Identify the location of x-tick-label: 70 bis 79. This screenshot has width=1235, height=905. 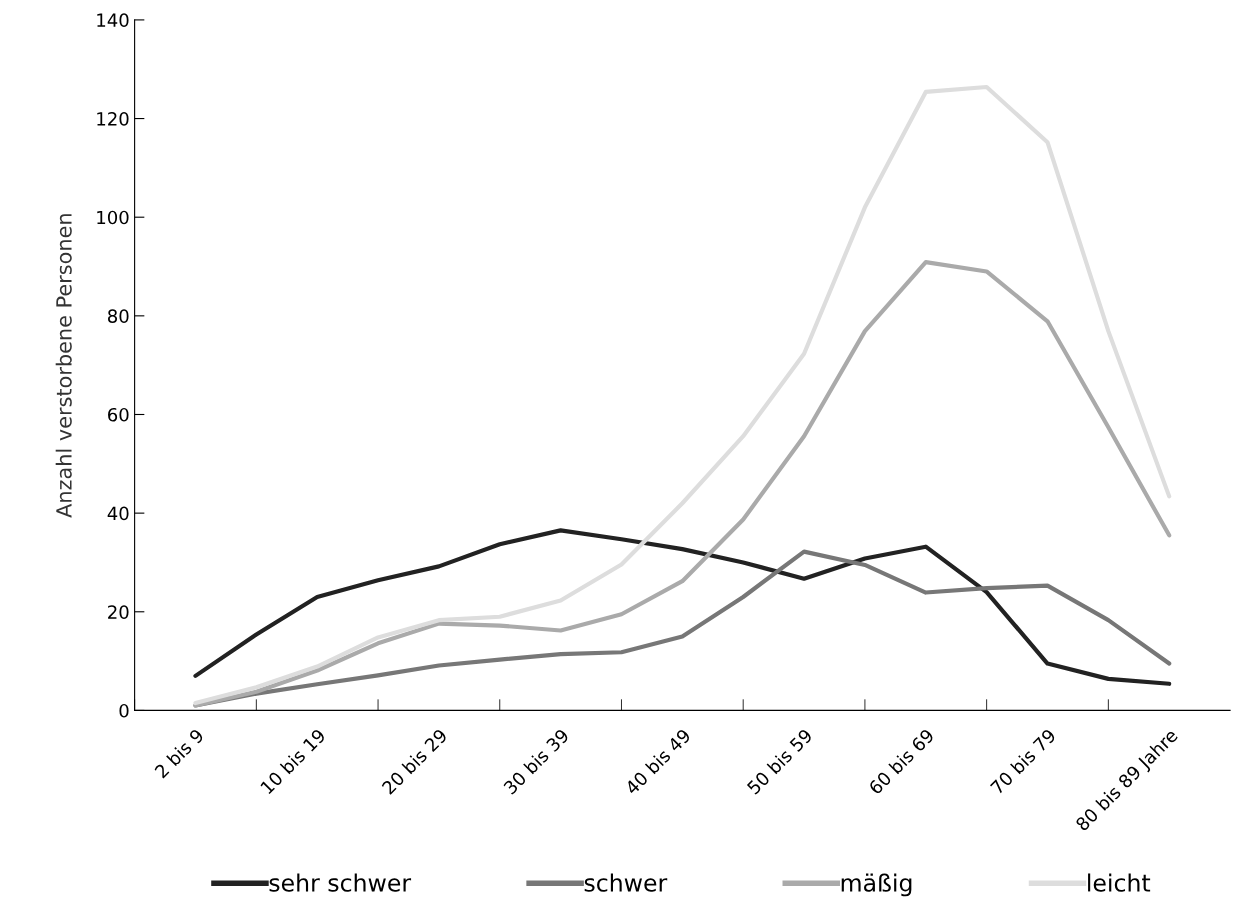
(1023, 761).